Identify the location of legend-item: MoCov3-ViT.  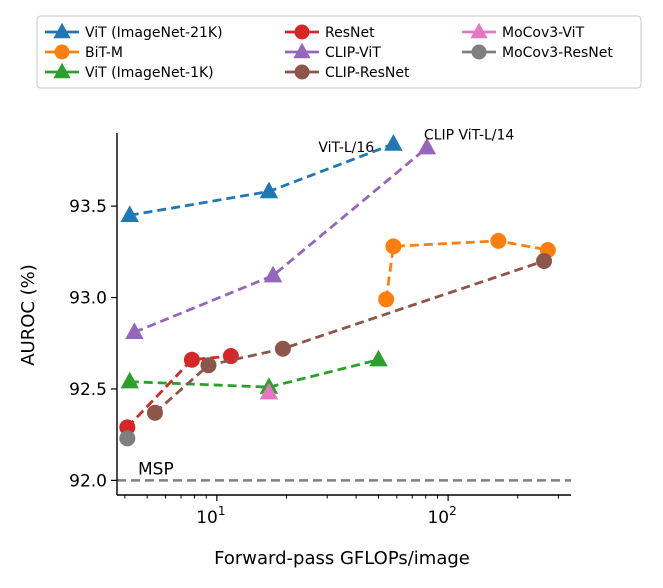
(523, 31).